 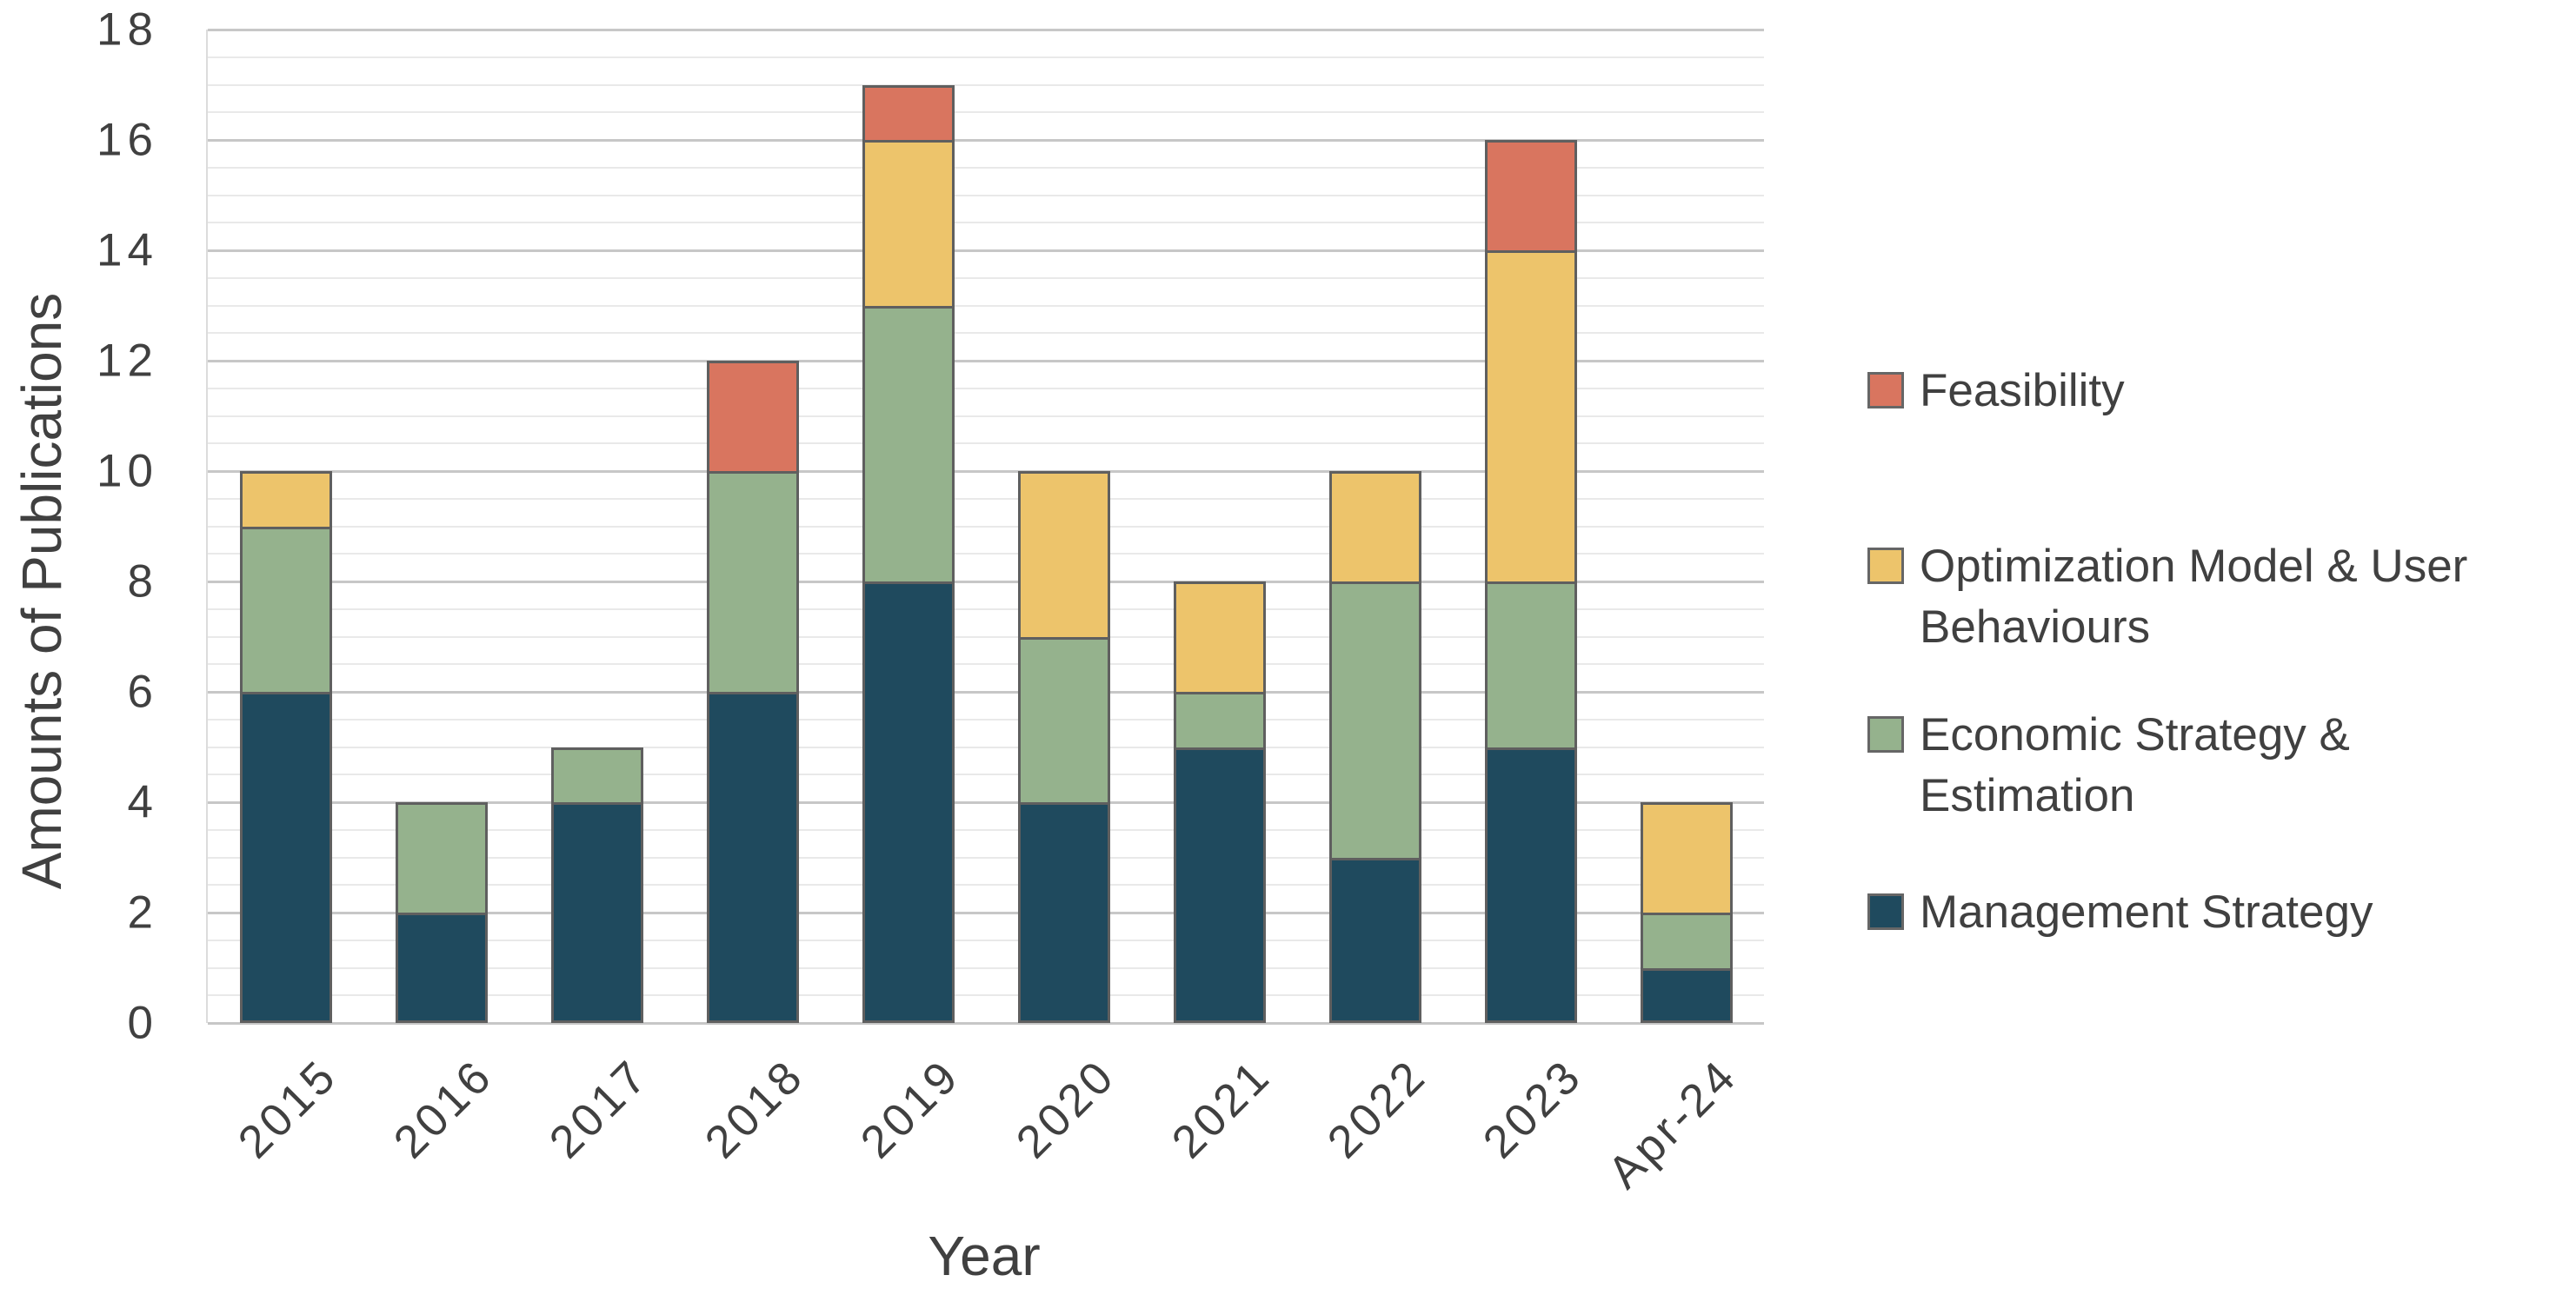 What do you see at coordinates (1532, 1109) in the screenshot?
I see `x-tick-label: 2023` at bounding box center [1532, 1109].